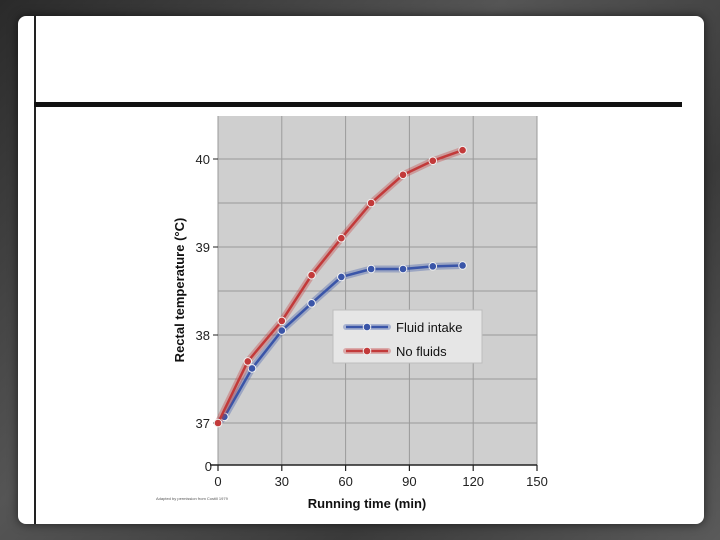 Image resolution: width=720 pixels, height=540 pixels. What do you see at coordinates (345, 481) in the screenshot?
I see `x-tick-label-2: 60` at bounding box center [345, 481].